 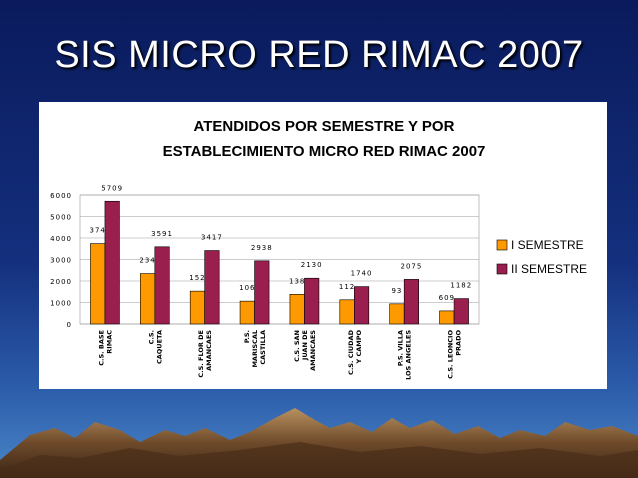 I want to click on data-label-ii-semestre: 3591, so click(x=162, y=234).